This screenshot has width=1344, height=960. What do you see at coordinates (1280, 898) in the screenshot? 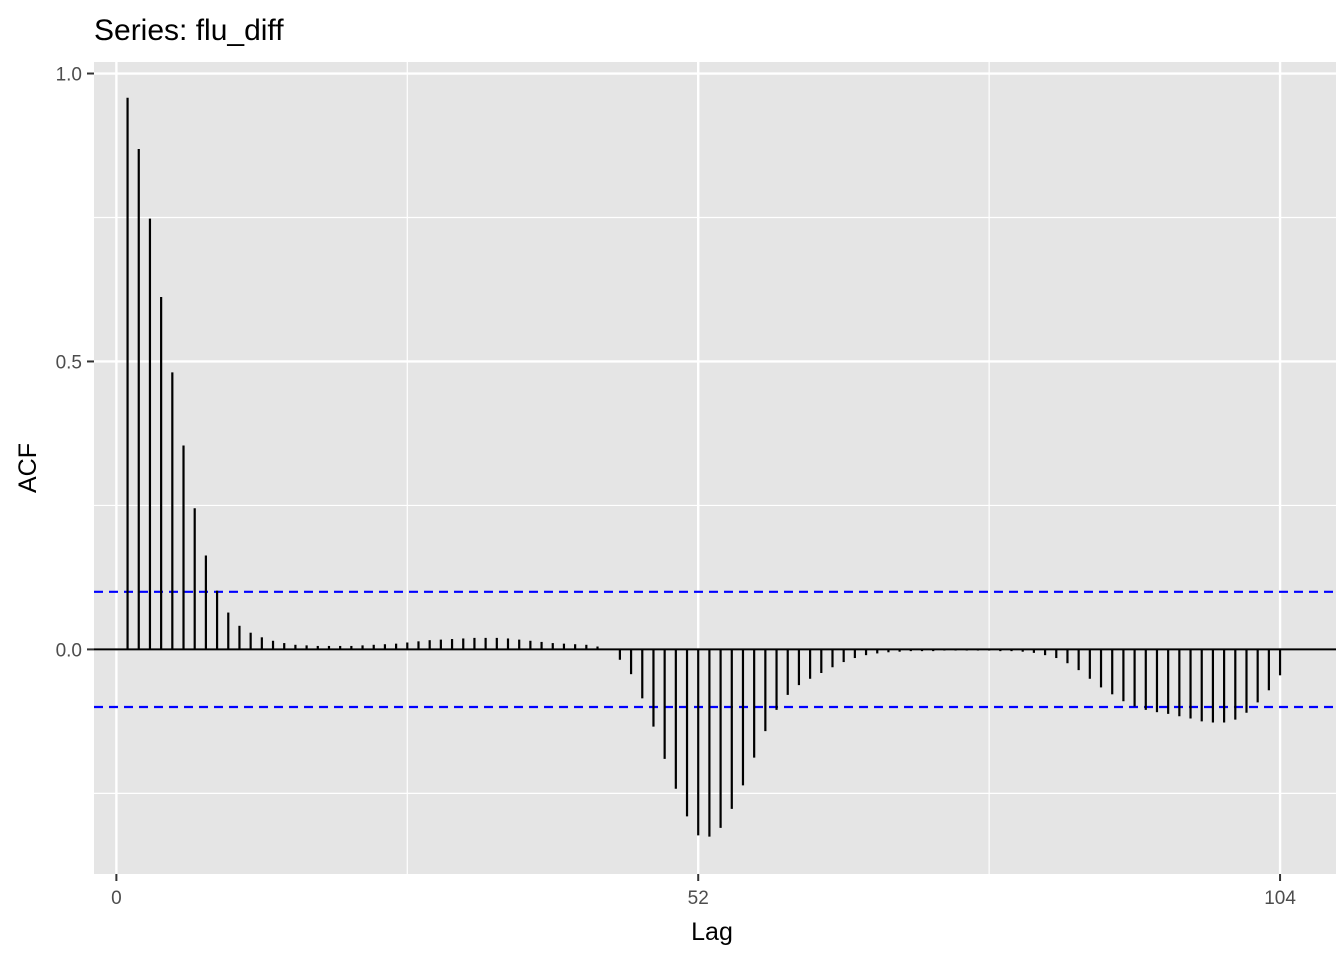
I see `x-tick-label: 104` at bounding box center [1280, 898].